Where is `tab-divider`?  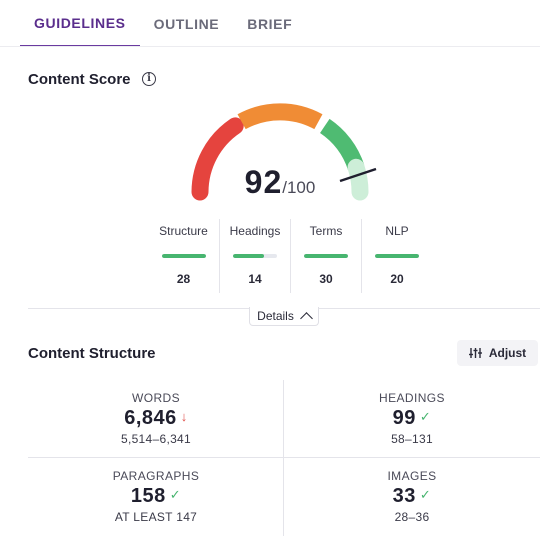
tab-divider is located at coordinates (270, 46).